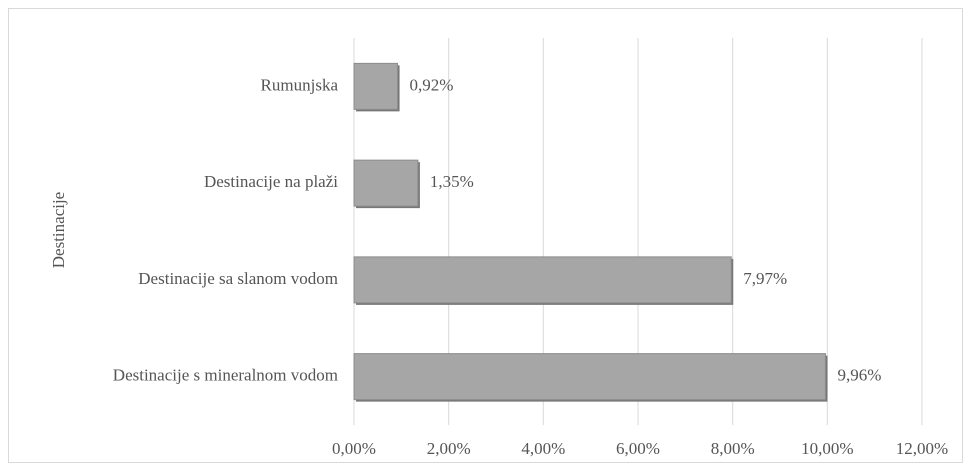 The image size is (971, 471). What do you see at coordinates (58, 230) in the screenshot?
I see `y-axis-label: Destinacije` at bounding box center [58, 230].